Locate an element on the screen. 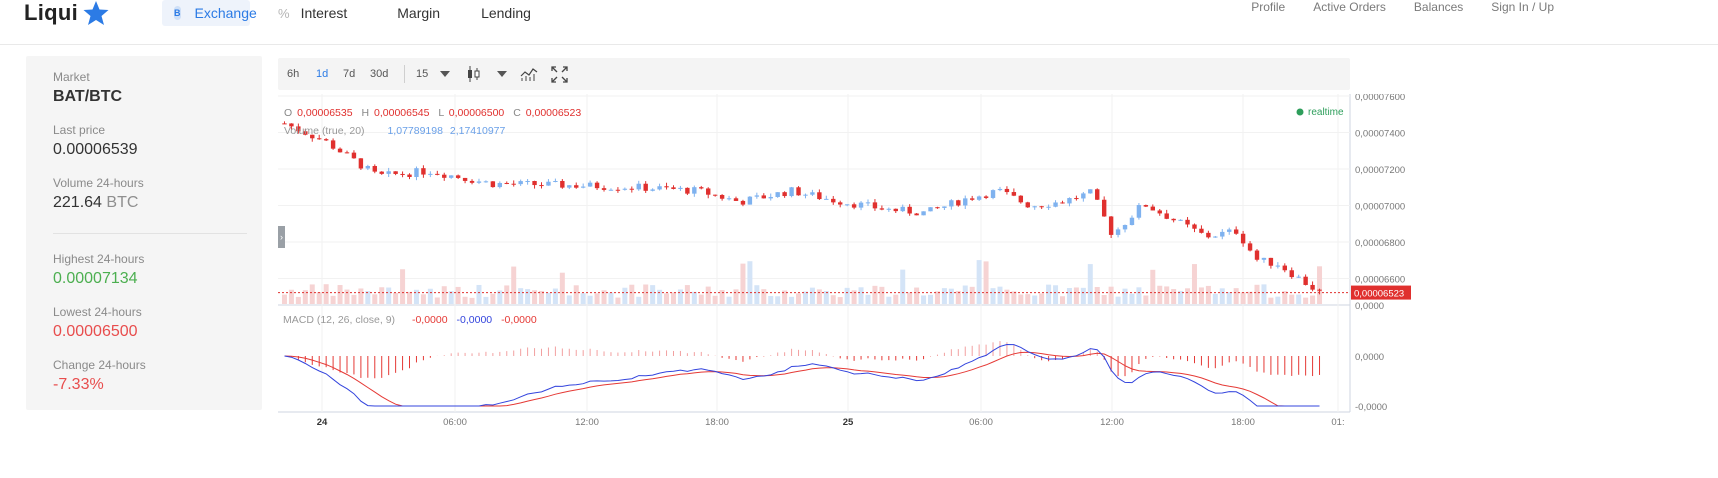 This screenshot has width=1718, height=478. range-7d-button: 7d is located at coordinates (349, 74).